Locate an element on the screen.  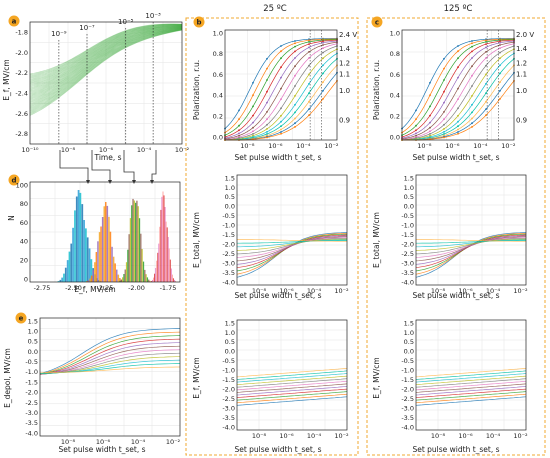
panel-c-top-ylabel: Polarization, r.u. is located at coordinates (376, 90).